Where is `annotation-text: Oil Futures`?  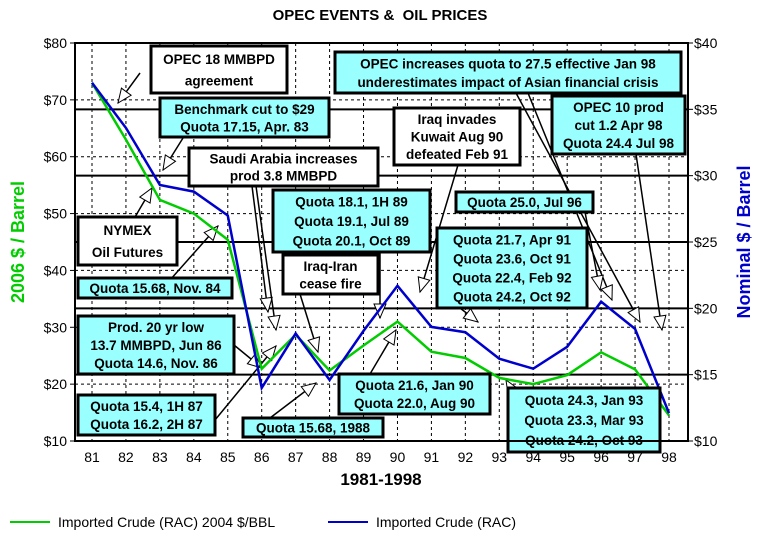
annotation-text: Oil Futures is located at coordinates (127, 252).